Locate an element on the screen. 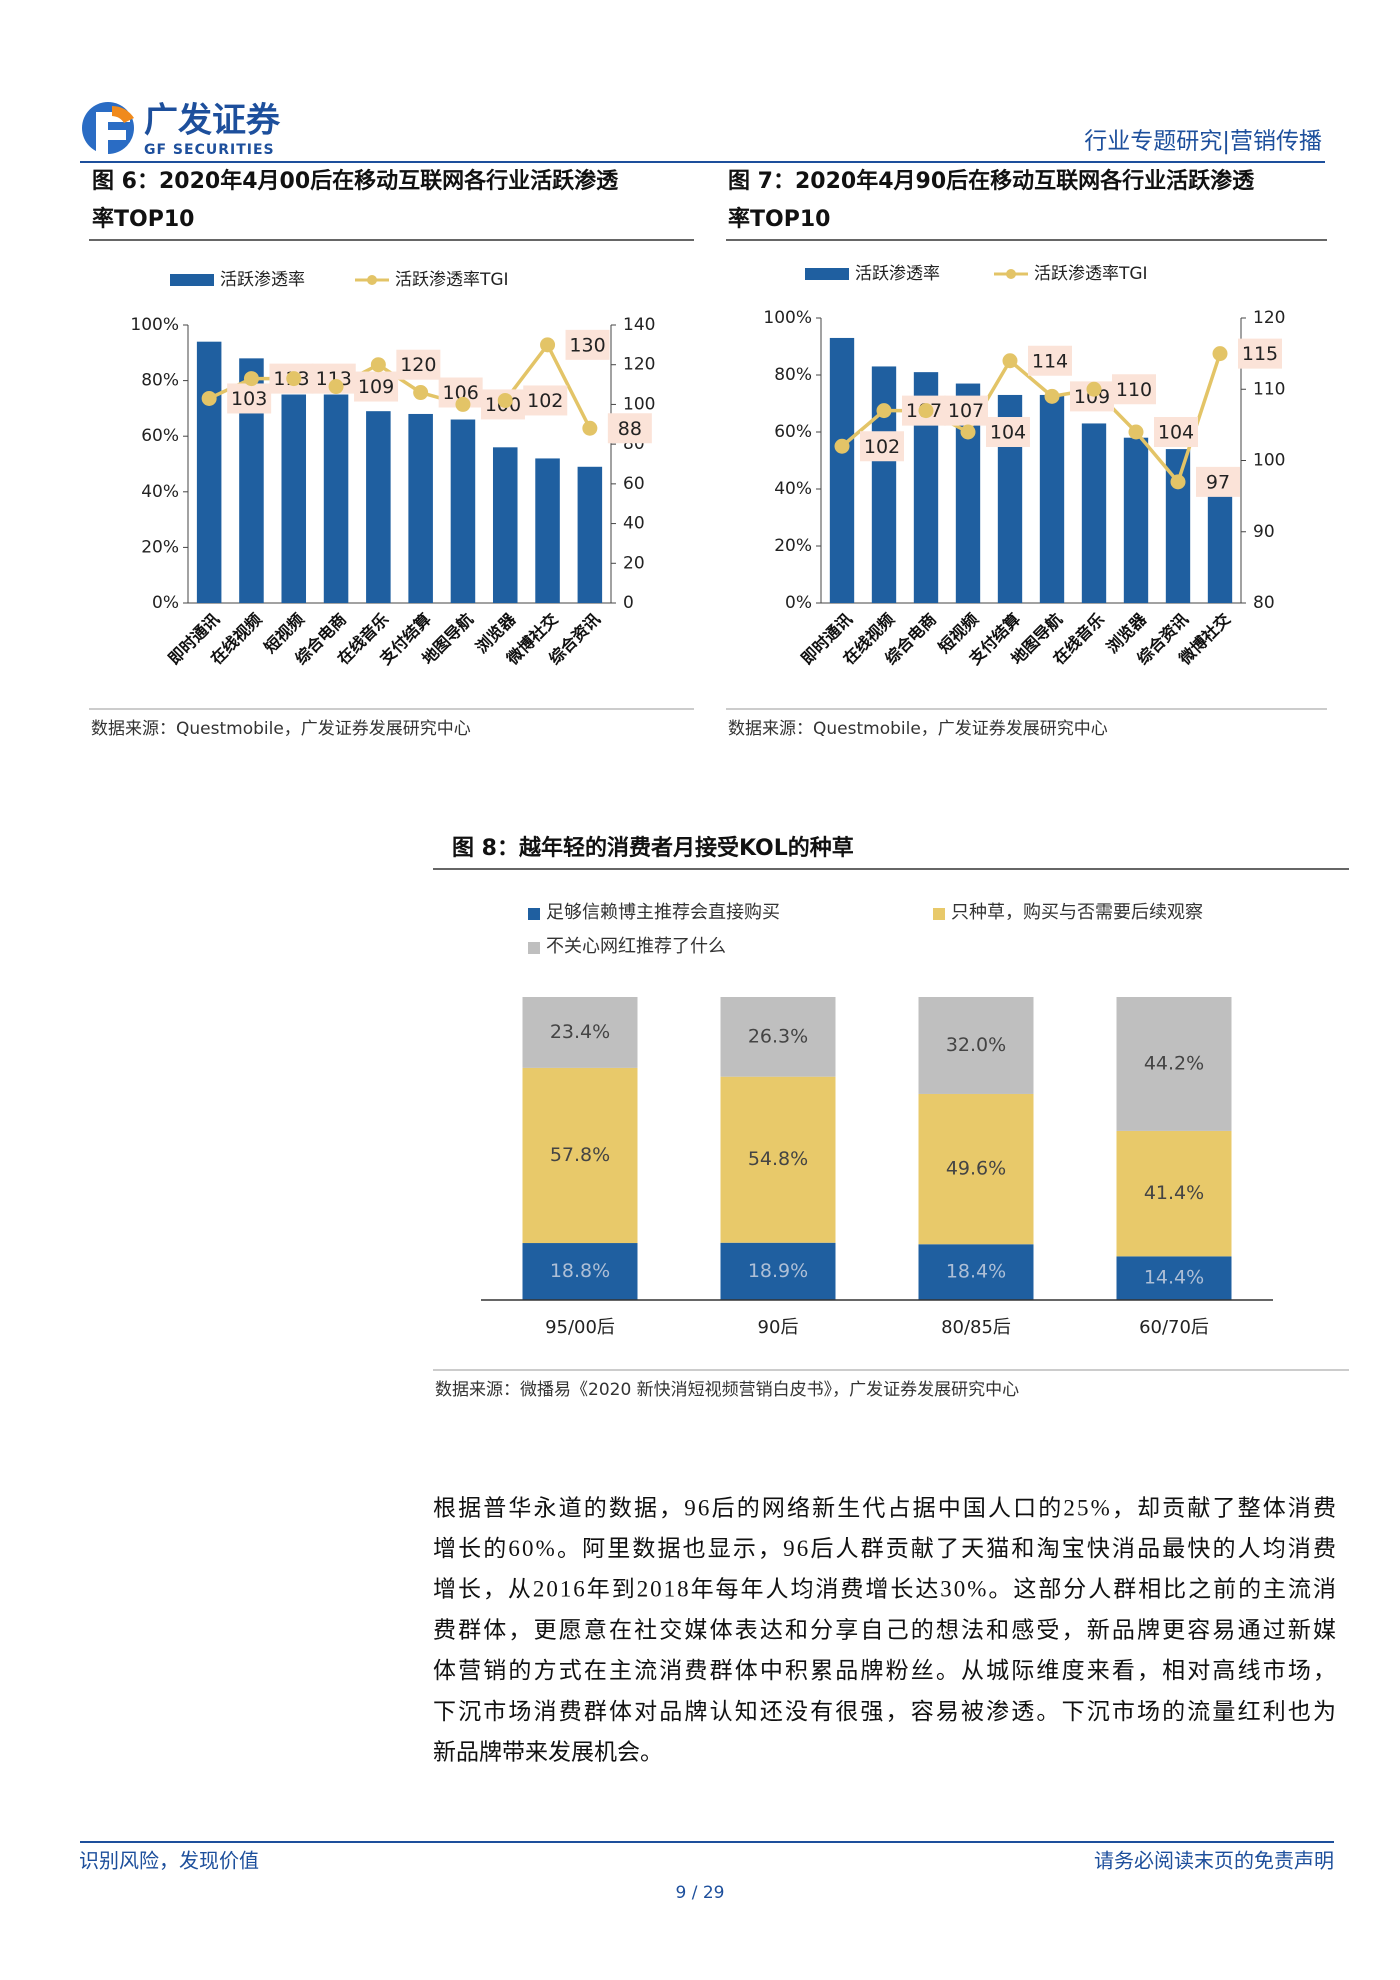 The image size is (1400, 1980). x-tick-label: 95/00后 is located at coordinates (580, 1327).